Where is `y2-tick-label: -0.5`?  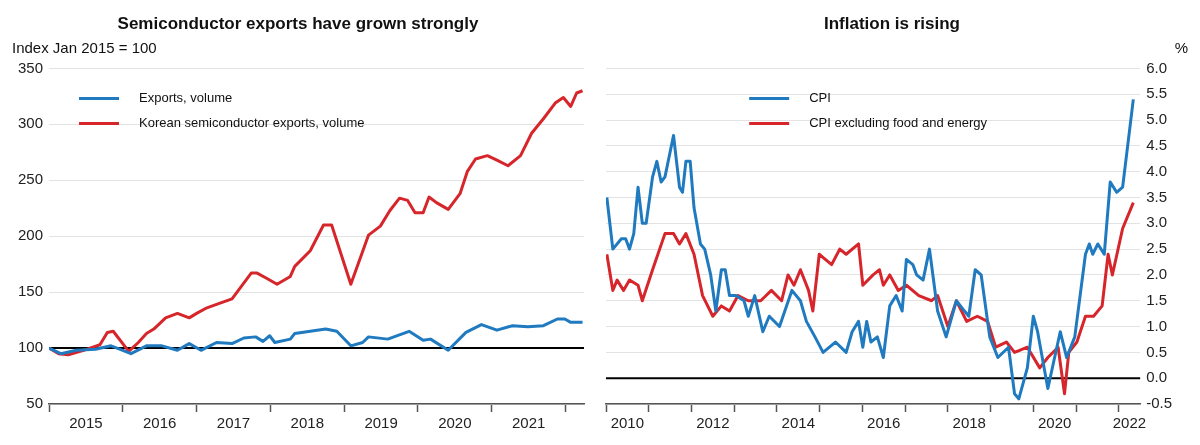 y2-tick-label: -0.5 is located at coordinates (1159, 403).